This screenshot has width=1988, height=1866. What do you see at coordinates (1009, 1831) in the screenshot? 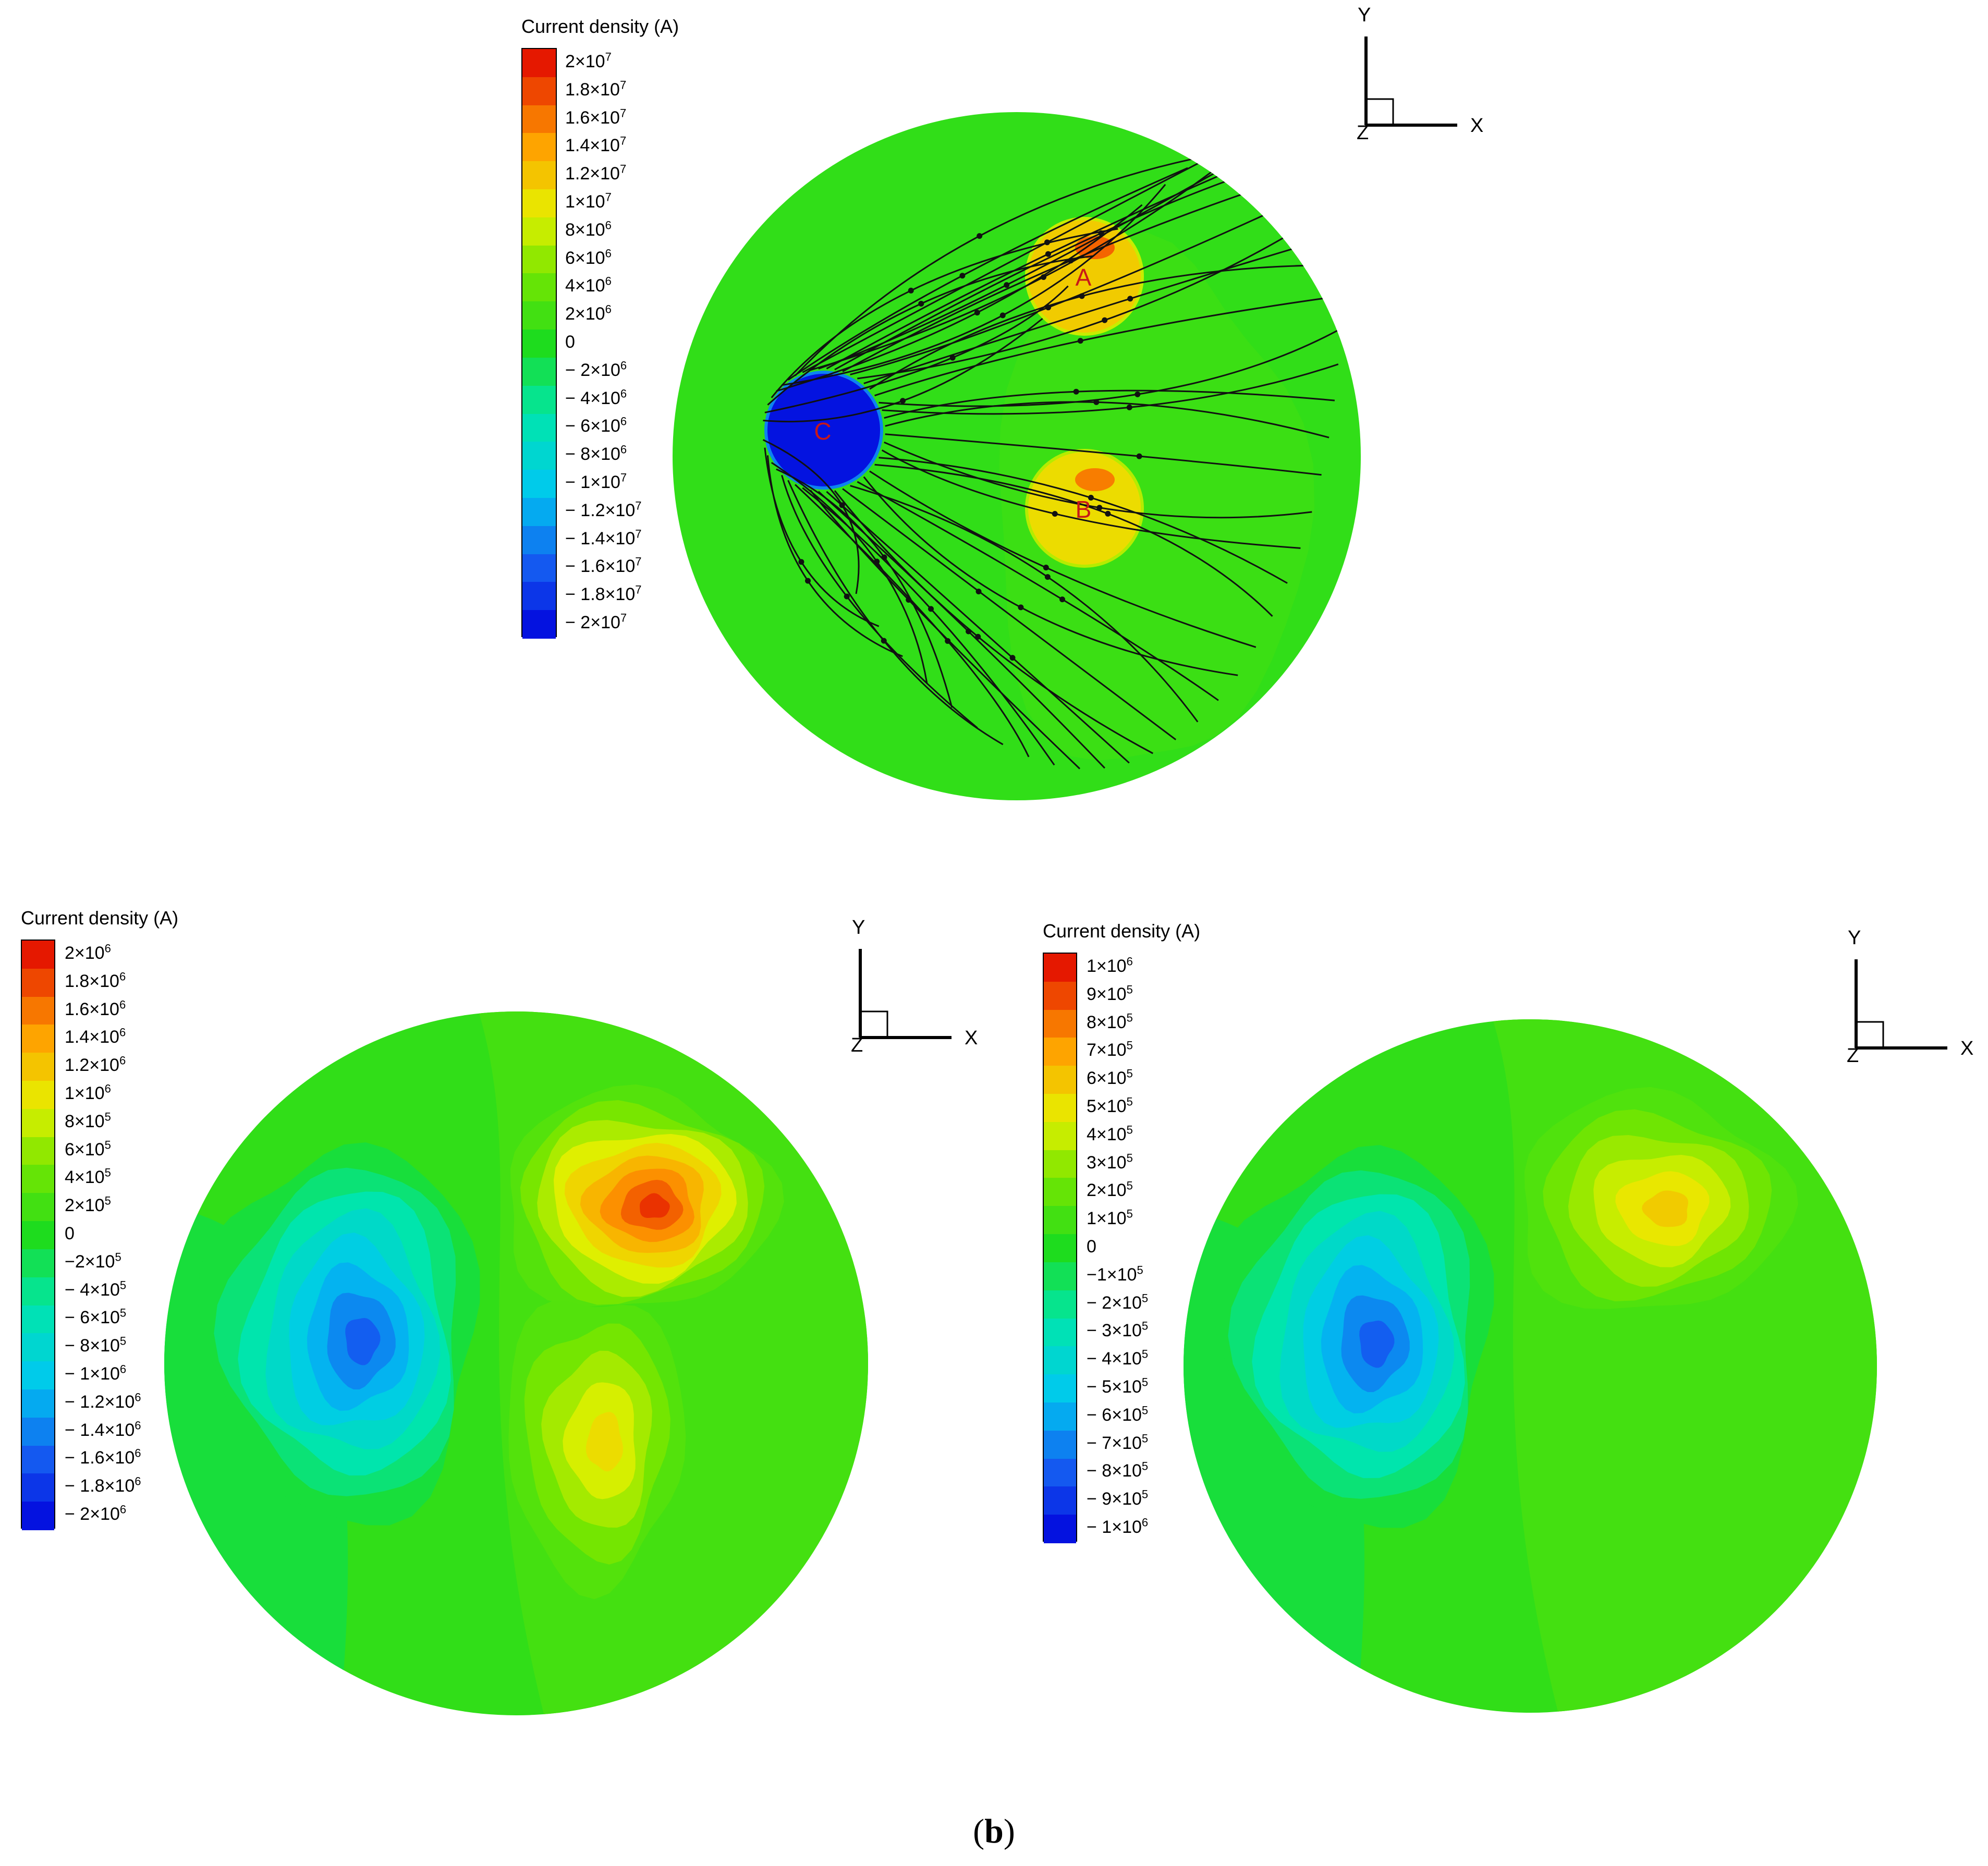
I see `caption-close: )` at bounding box center [1009, 1831].